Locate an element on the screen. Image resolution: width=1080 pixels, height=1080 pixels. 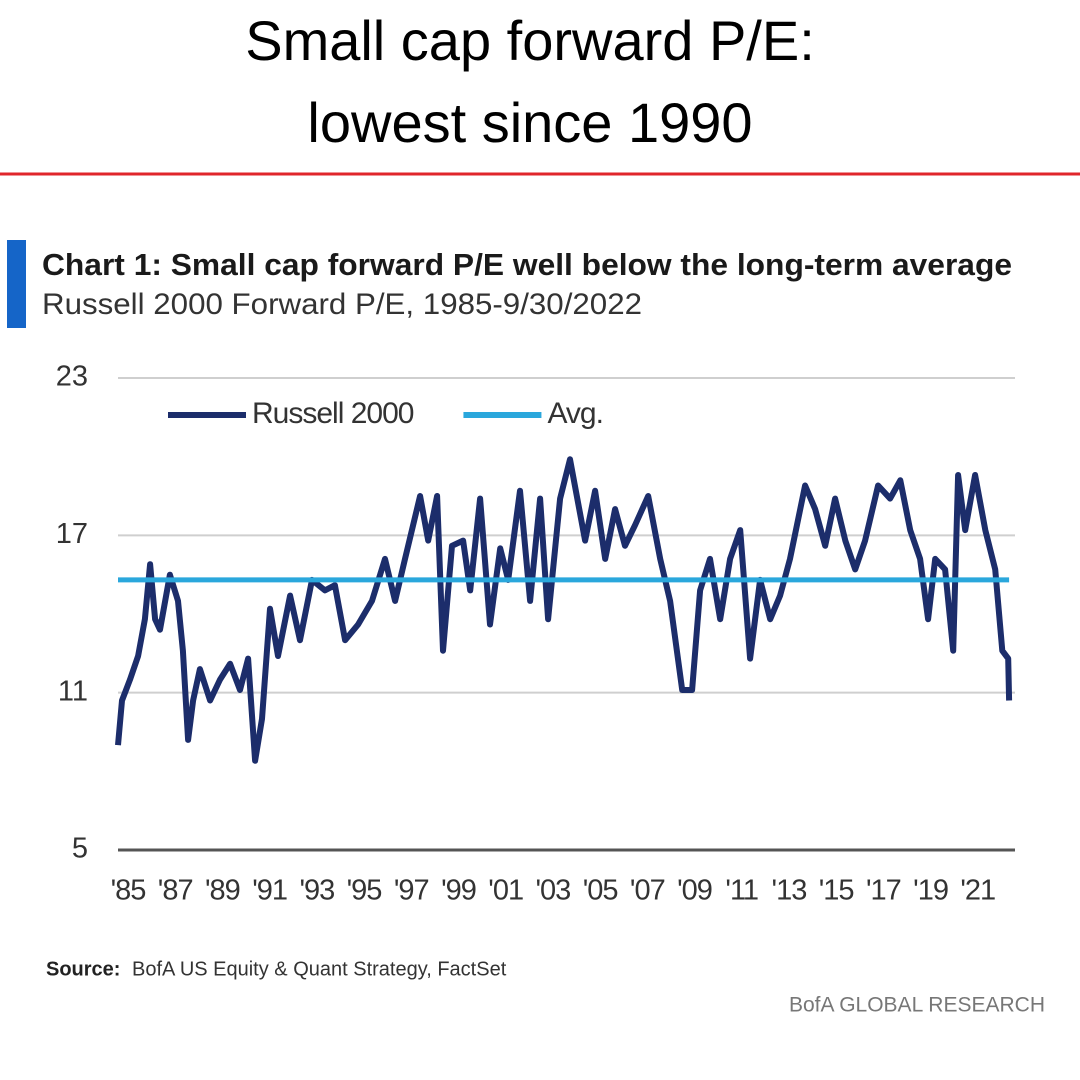
source: BofA US Equity & Quant Strategy, FactSet is located at coordinates (319, 969).